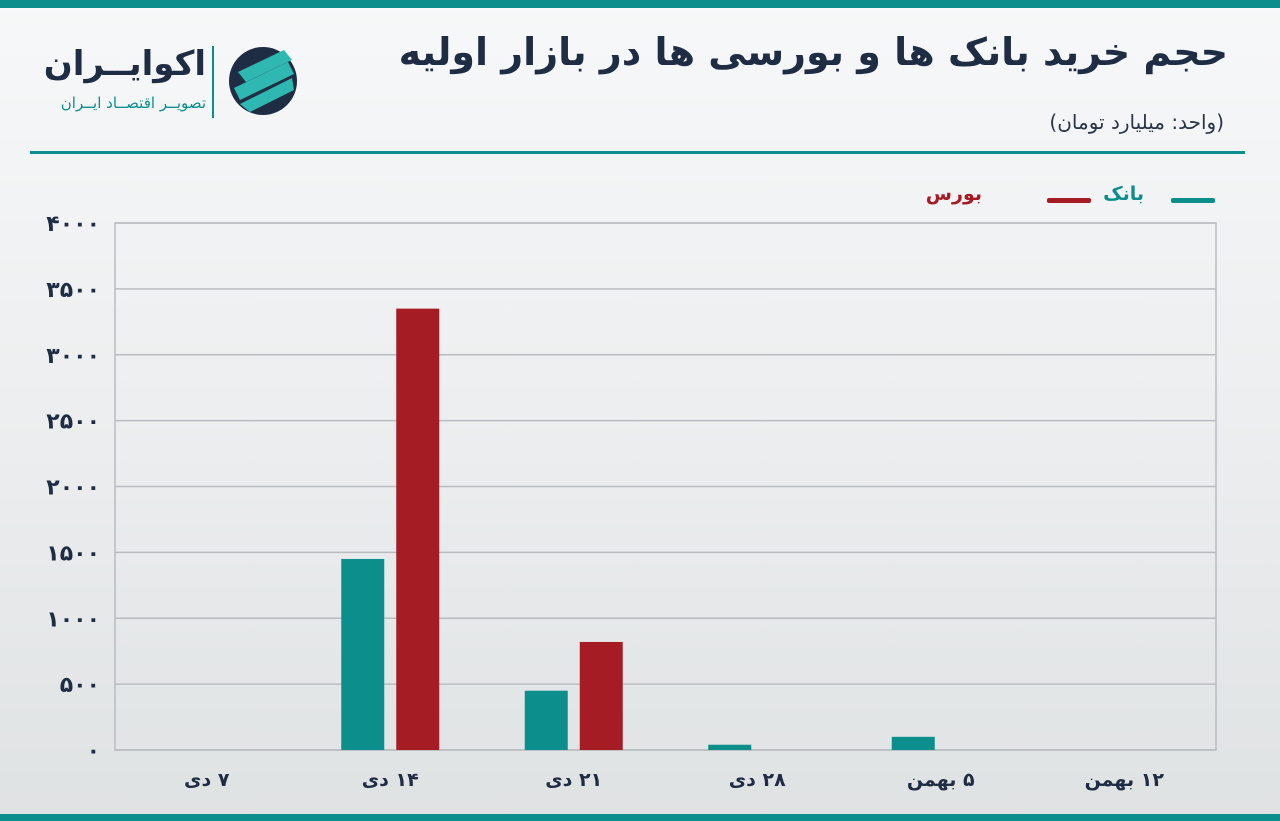 This screenshot has height=821, width=1280. I want to click on x-tick-label: ۱۴ دی, so click(390, 780).